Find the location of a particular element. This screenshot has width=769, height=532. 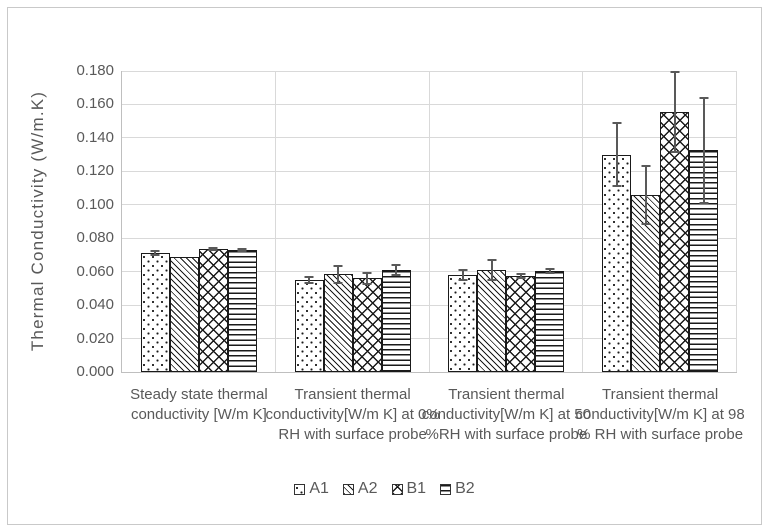

legend-swatch-B2 is located at coordinates (446, 489).